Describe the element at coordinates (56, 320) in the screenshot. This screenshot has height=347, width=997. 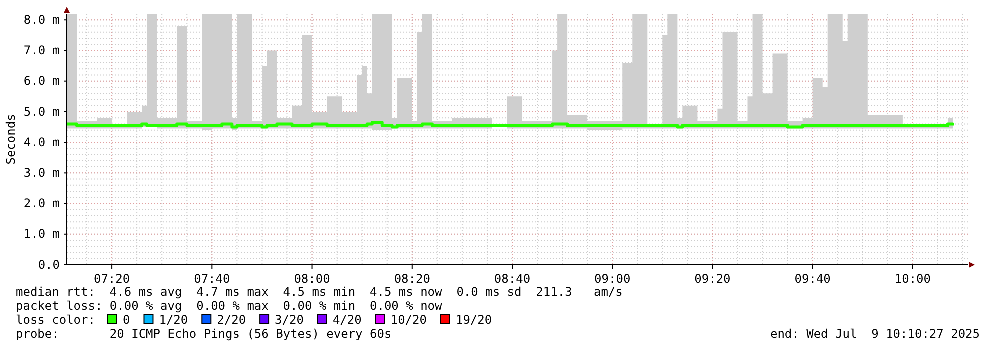
I see `legend-title: loss color:` at that location.